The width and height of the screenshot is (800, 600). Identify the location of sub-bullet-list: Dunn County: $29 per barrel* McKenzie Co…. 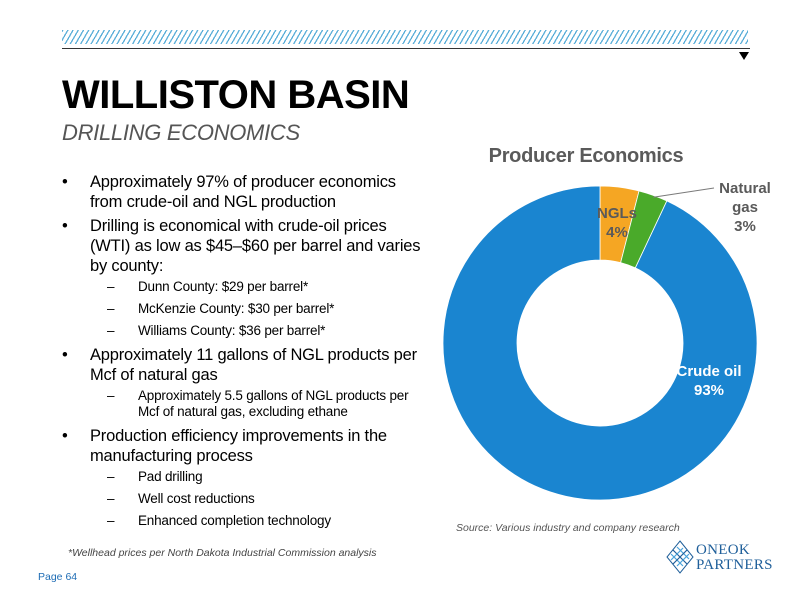
(256, 309).